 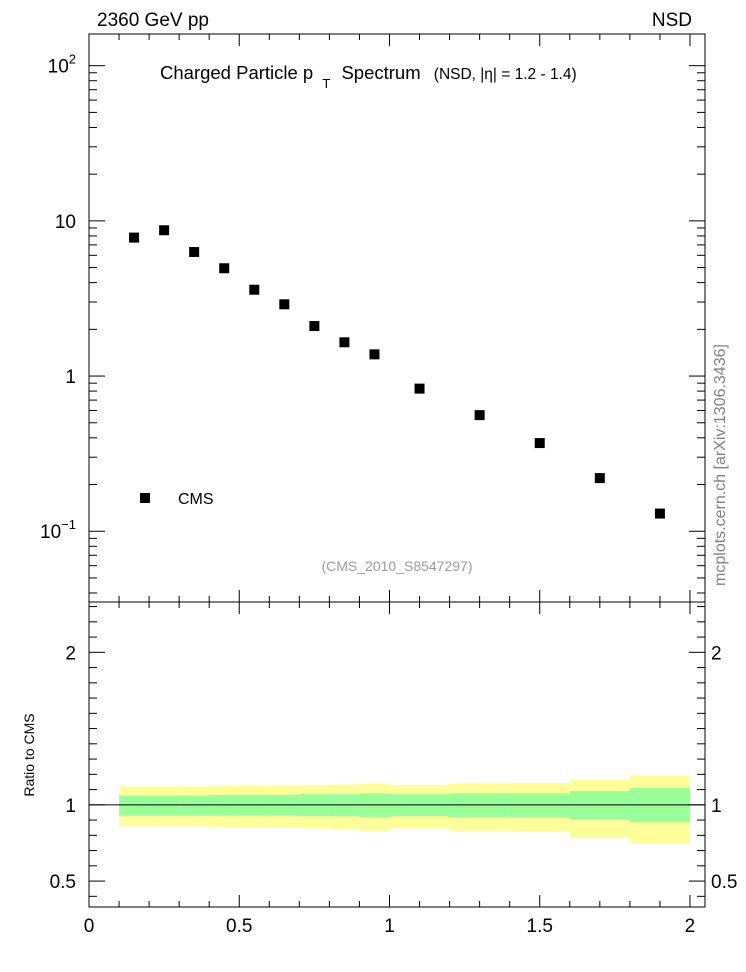 I want to click on x-tick-label: 2, so click(x=690, y=926).